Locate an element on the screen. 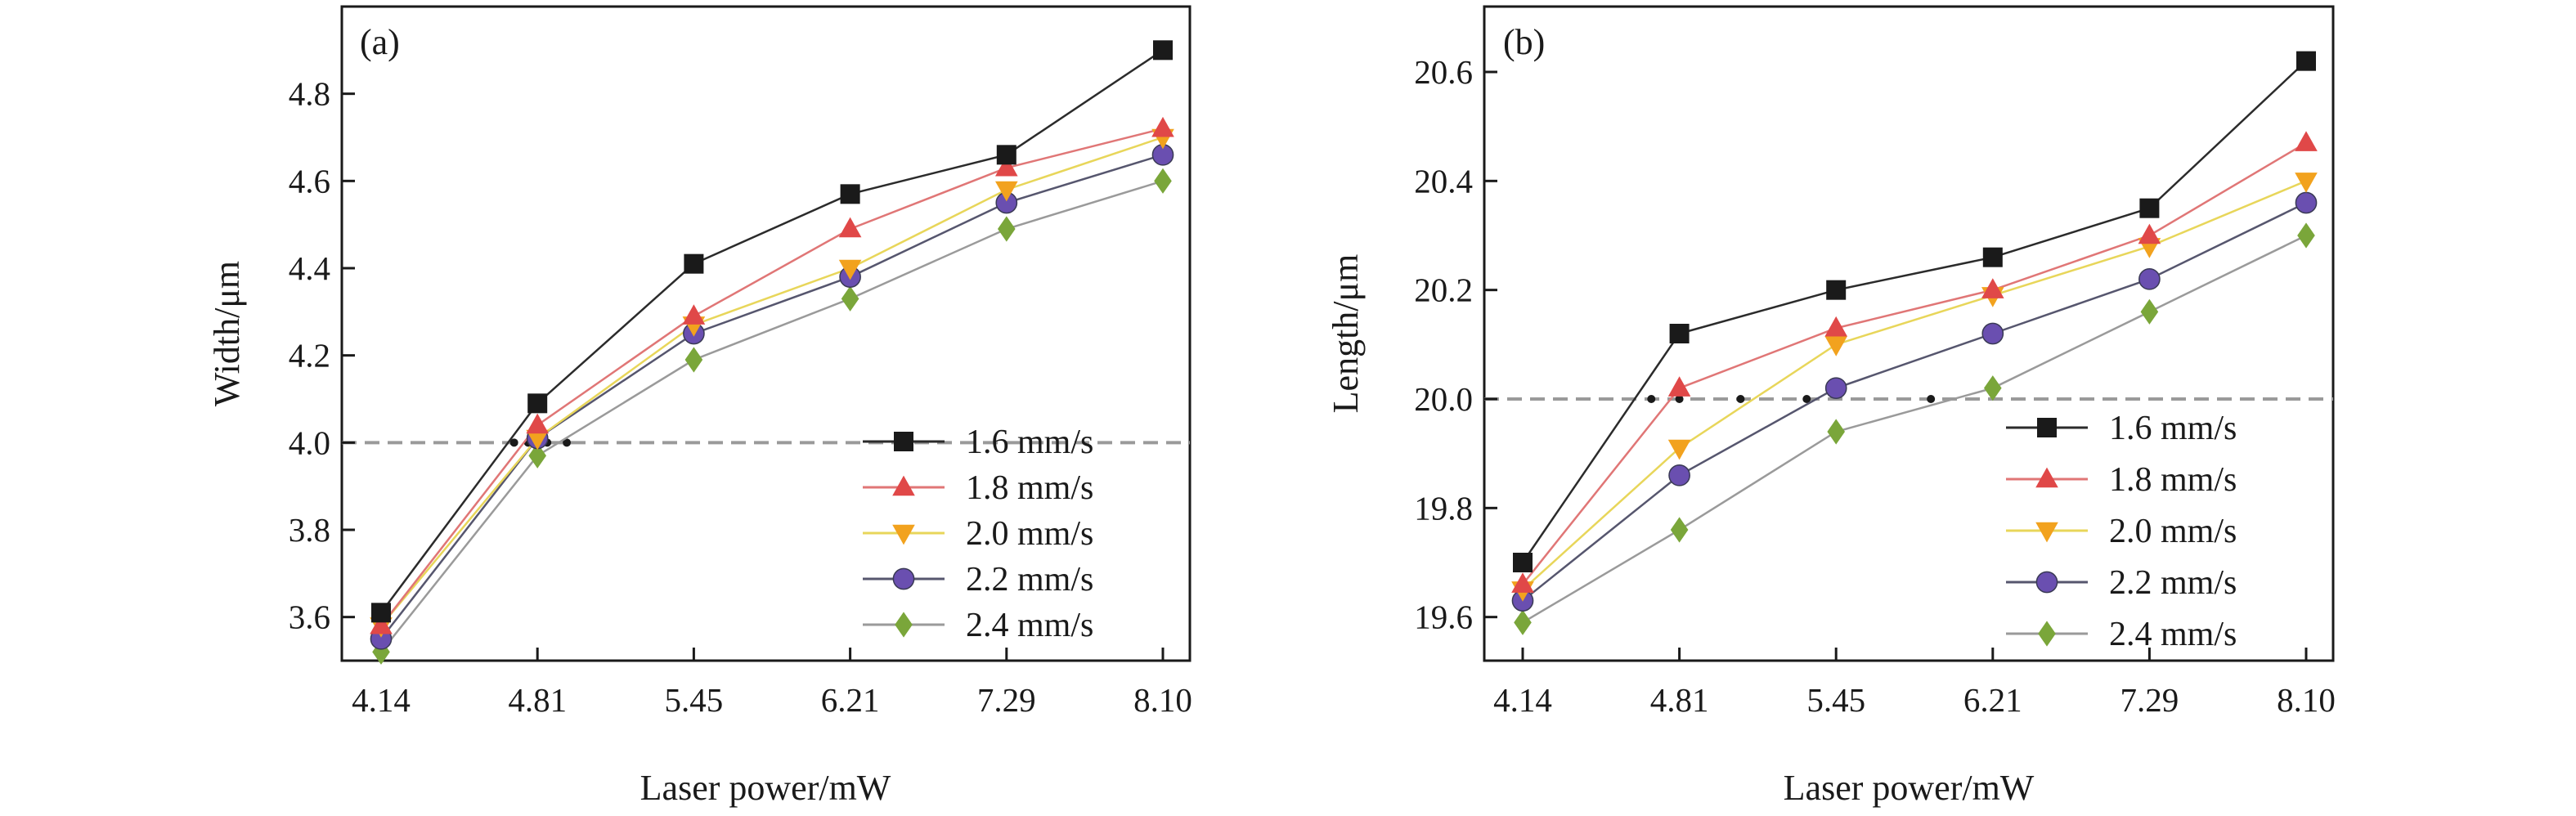 The height and width of the screenshot is (816, 2576). y-tick-label: 20.6 is located at coordinates (1443, 72).